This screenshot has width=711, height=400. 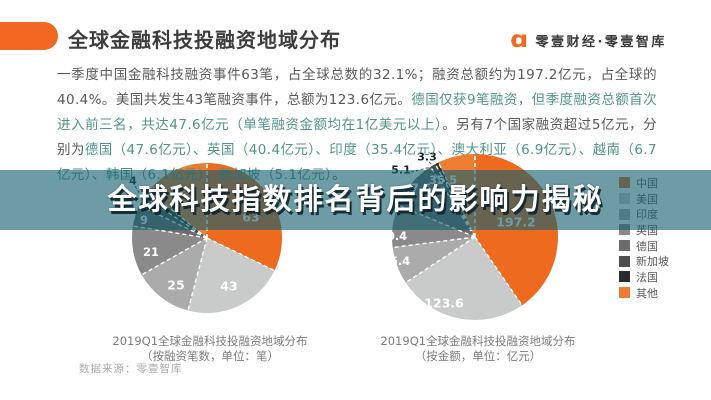 I want to click on data-source-note: 数据来源：零壹智库, so click(x=131, y=369).